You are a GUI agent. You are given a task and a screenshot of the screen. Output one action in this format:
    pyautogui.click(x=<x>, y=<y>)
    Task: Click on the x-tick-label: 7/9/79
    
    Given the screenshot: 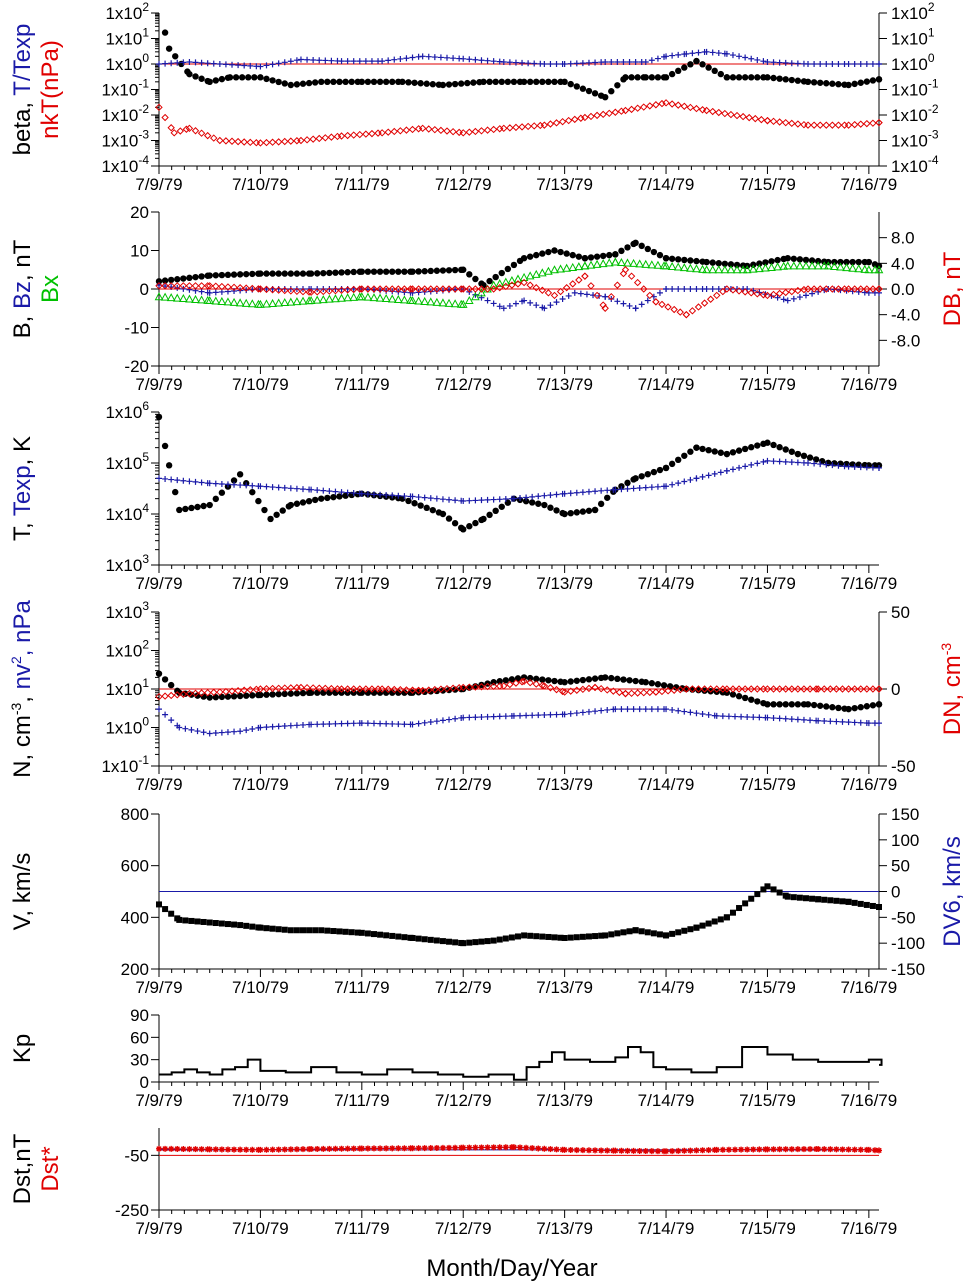 What is the action you would take?
    pyautogui.click(x=158, y=1228)
    